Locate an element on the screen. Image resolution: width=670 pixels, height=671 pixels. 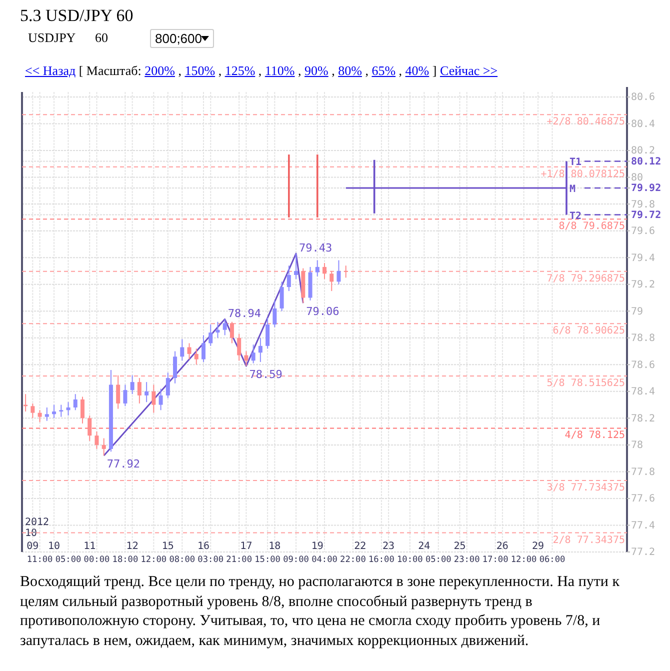
y-tick-label: 79.92 is located at coordinates (646, 188).